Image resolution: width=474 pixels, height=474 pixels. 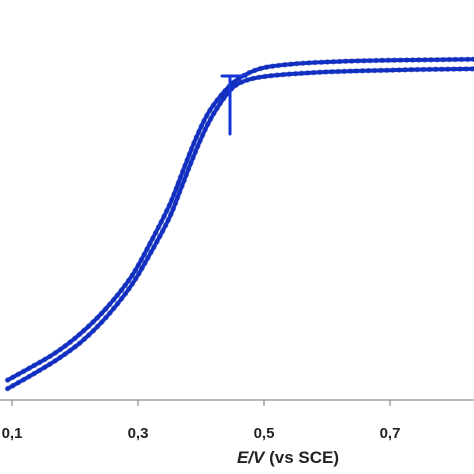 What do you see at coordinates (251, 457) in the screenshot?
I see `x-axis-label-italic: E/V` at bounding box center [251, 457].